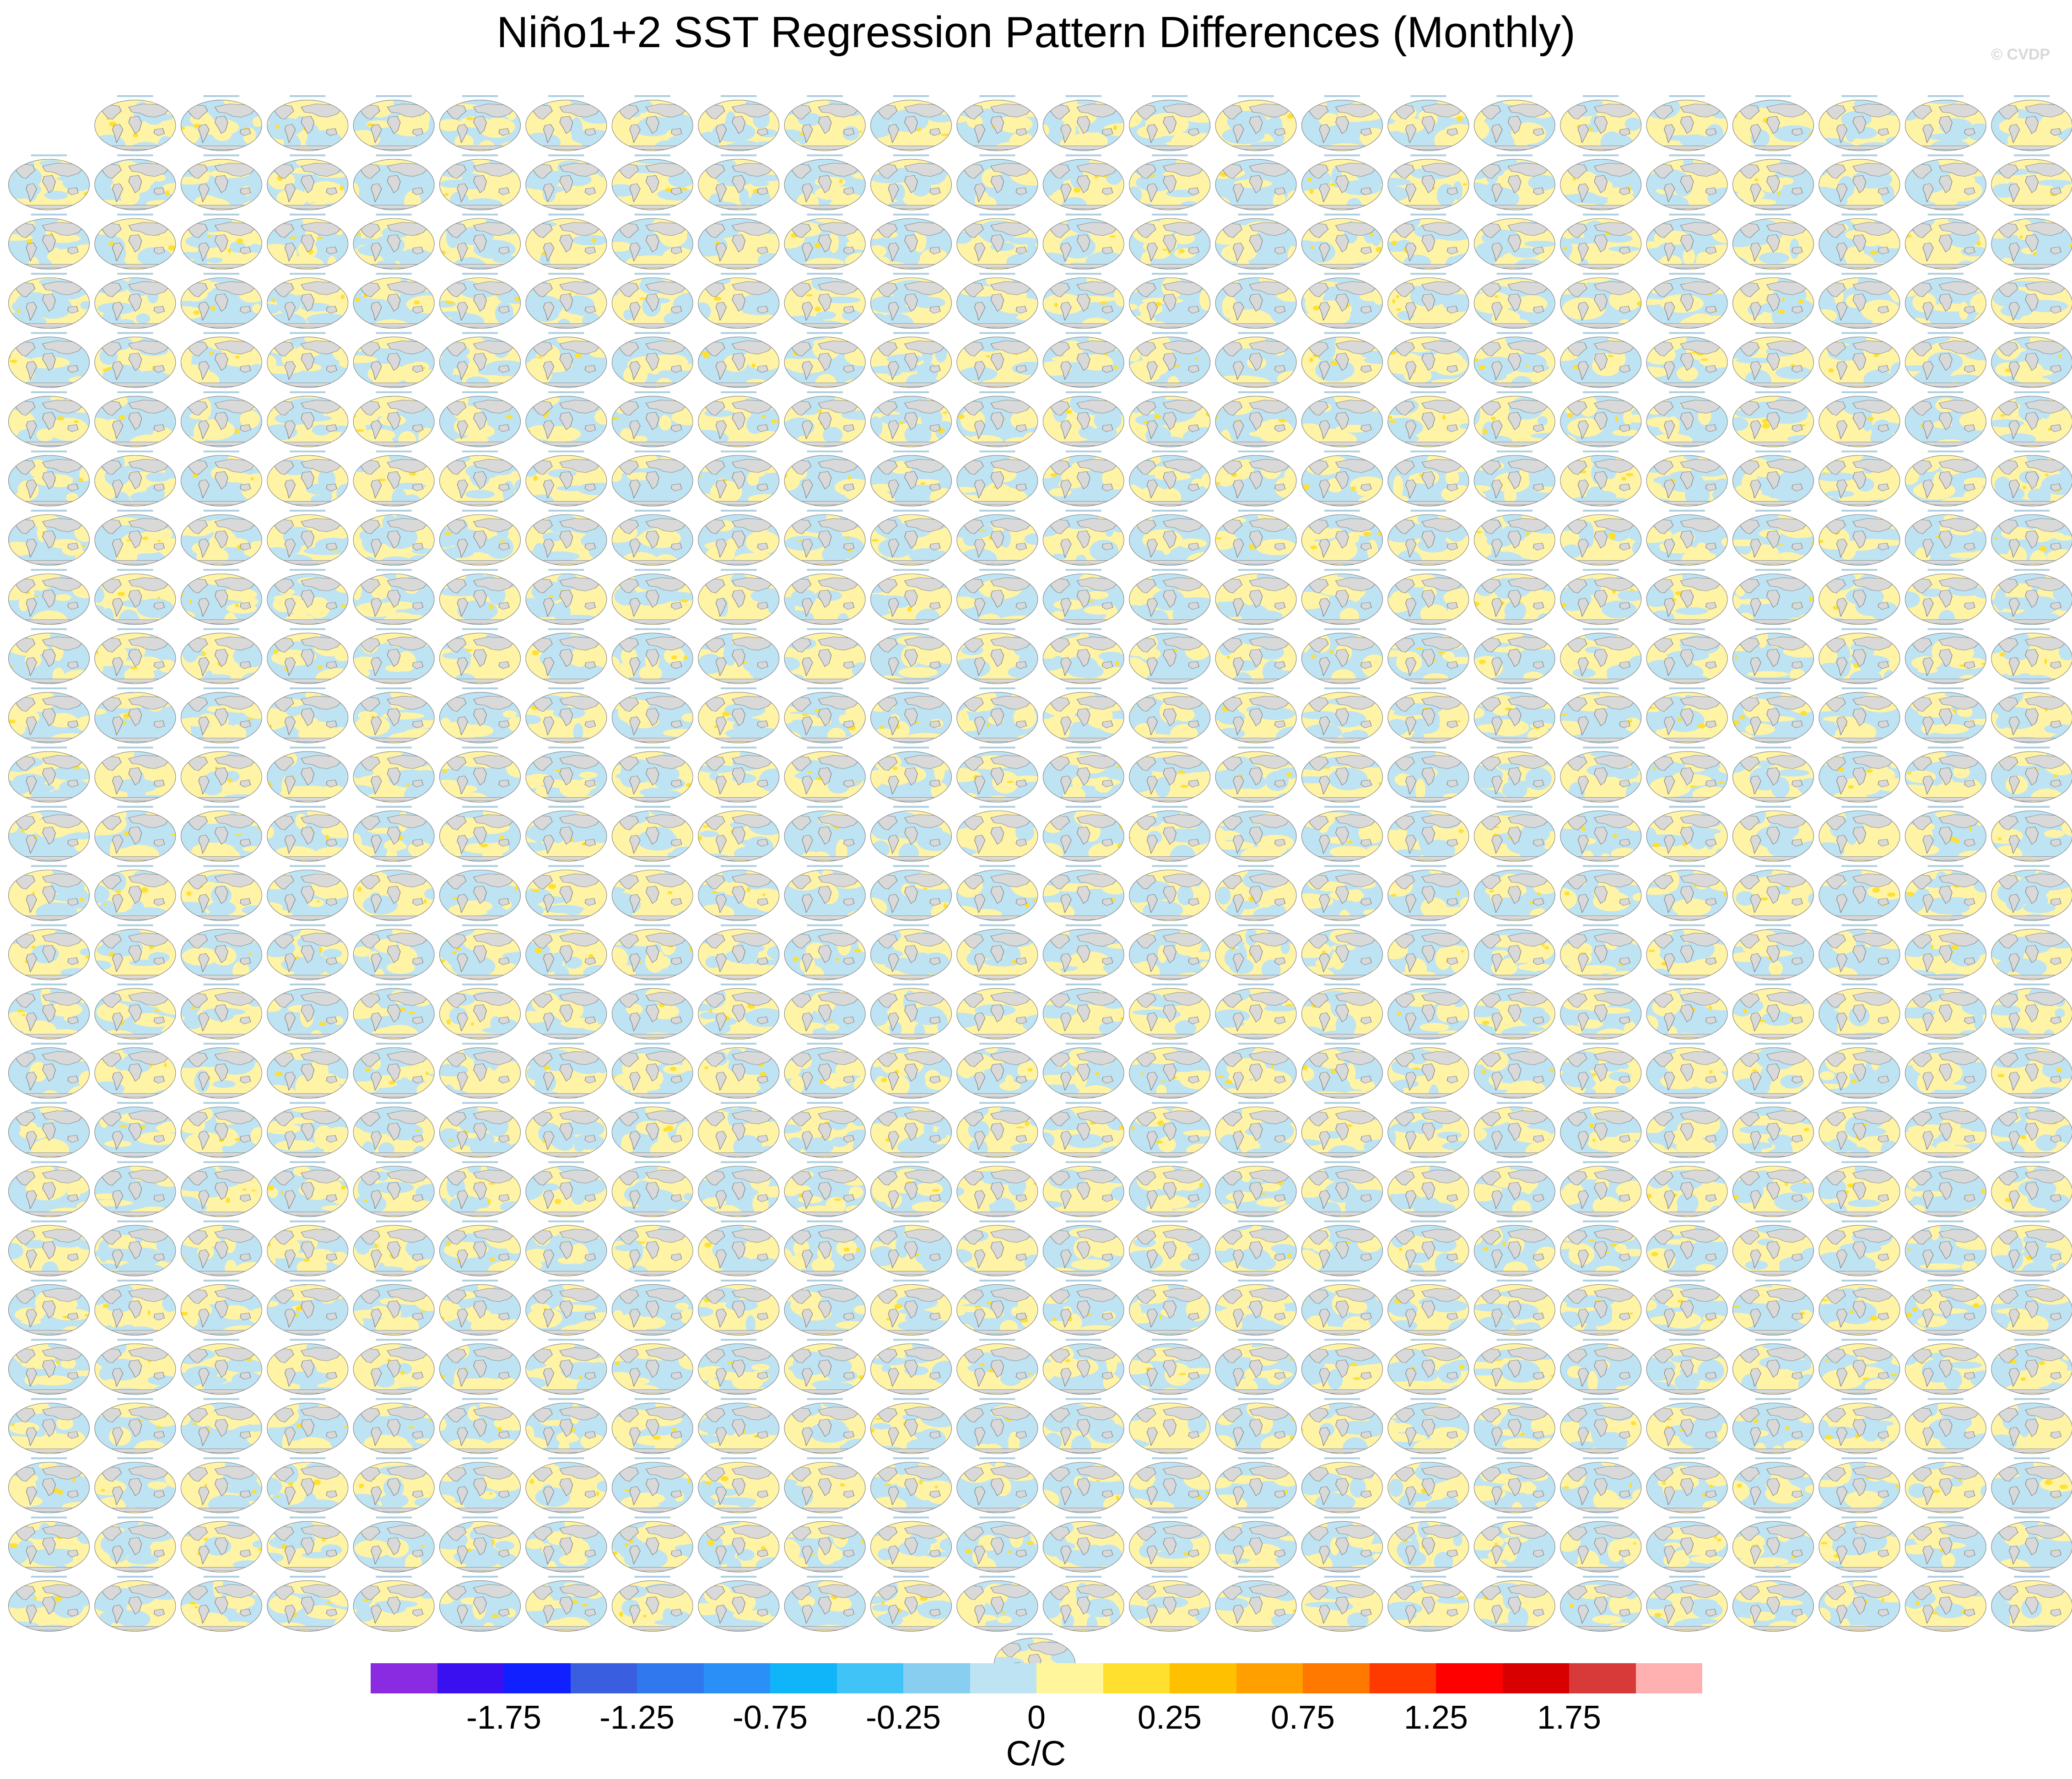 The width and height of the screenshot is (2072, 1779). What do you see at coordinates (1435, 1717) in the screenshot?
I see `colorbar-tick-label: 1.25` at bounding box center [1435, 1717].